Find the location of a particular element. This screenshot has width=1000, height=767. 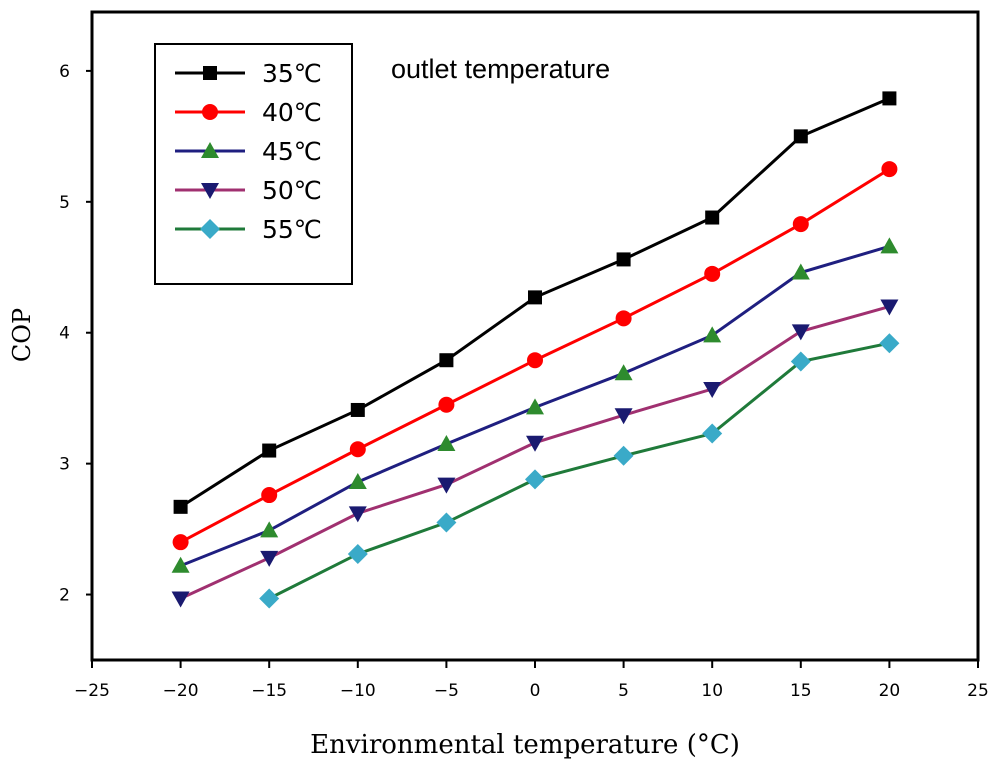

x-tick-label: 20 is located at coordinates (890, 691).